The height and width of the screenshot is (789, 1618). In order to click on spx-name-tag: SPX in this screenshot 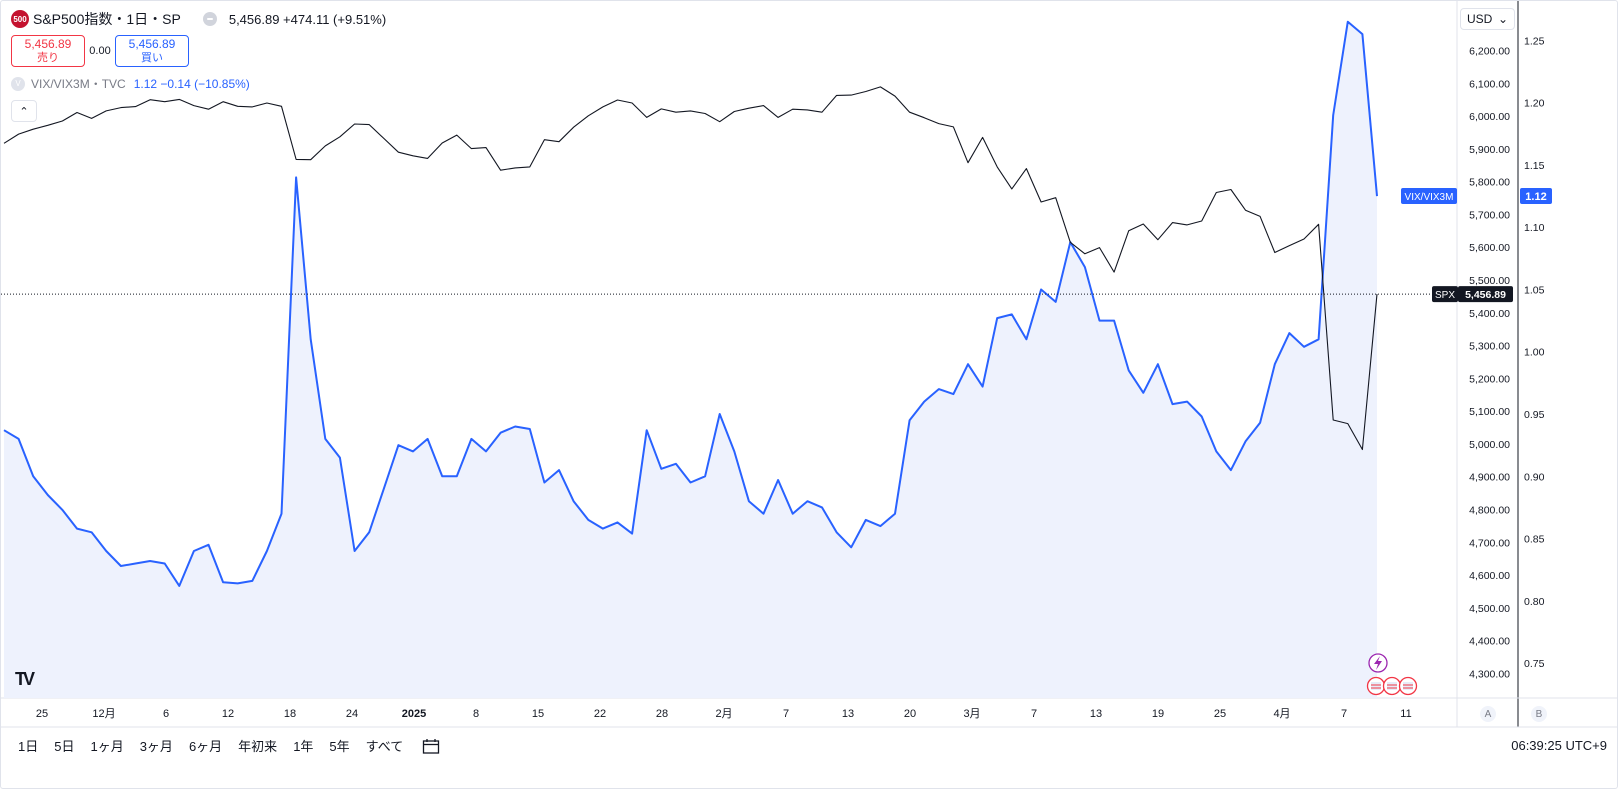, I will do `click(1445, 295)`.